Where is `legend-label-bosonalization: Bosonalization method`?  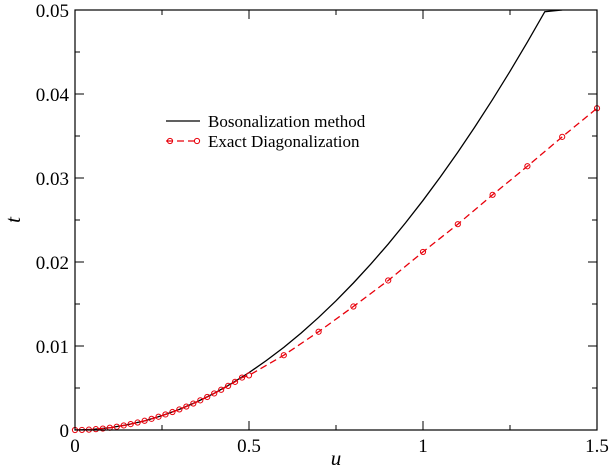
legend-label-bosonalization: Bosonalization method is located at coordinates (287, 121).